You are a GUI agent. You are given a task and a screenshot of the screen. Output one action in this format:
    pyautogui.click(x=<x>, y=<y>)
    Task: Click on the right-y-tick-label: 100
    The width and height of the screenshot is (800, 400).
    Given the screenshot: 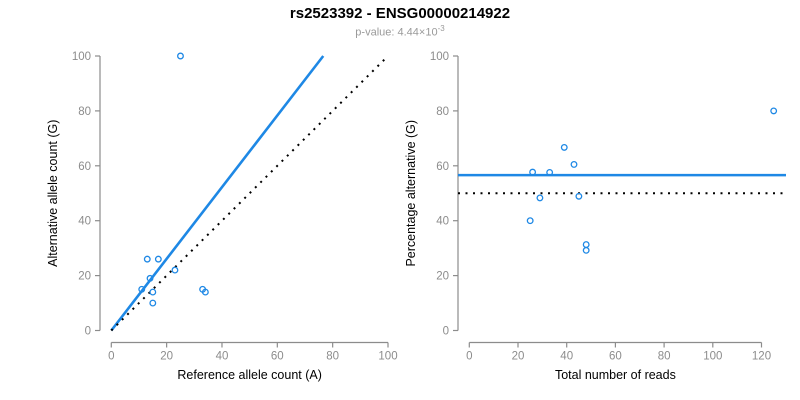 What is the action you would take?
    pyautogui.click(x=439, y=57)
    